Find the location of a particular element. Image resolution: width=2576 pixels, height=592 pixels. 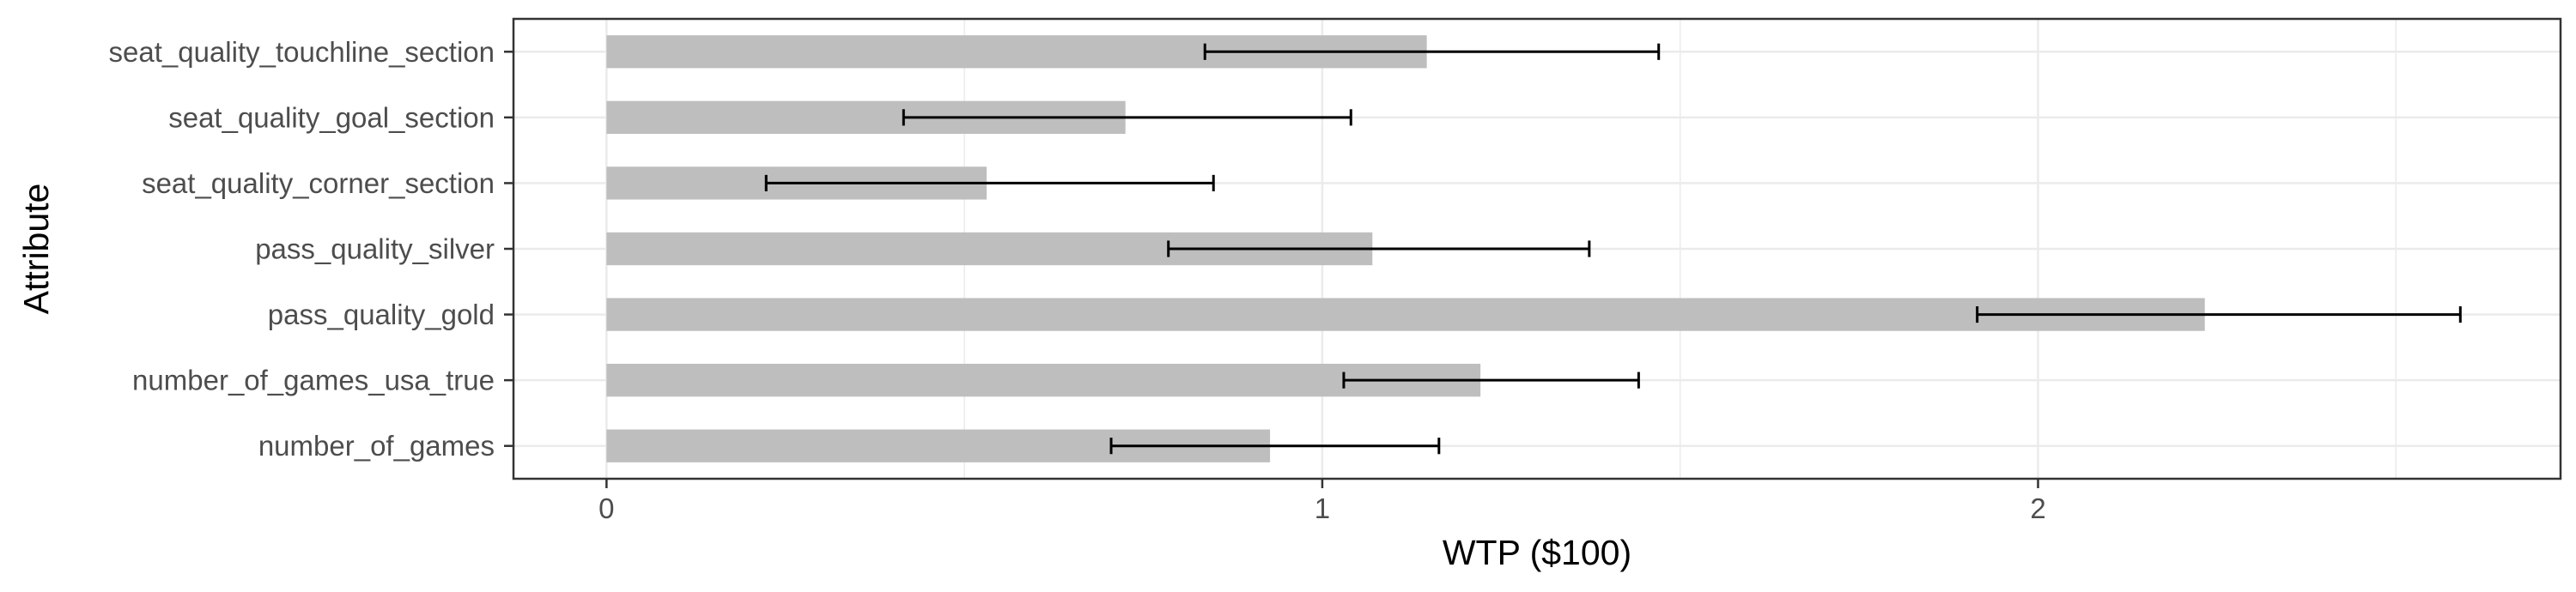

y-tick-label: number_of_games_usa_true is located at coordinates (313, 380).